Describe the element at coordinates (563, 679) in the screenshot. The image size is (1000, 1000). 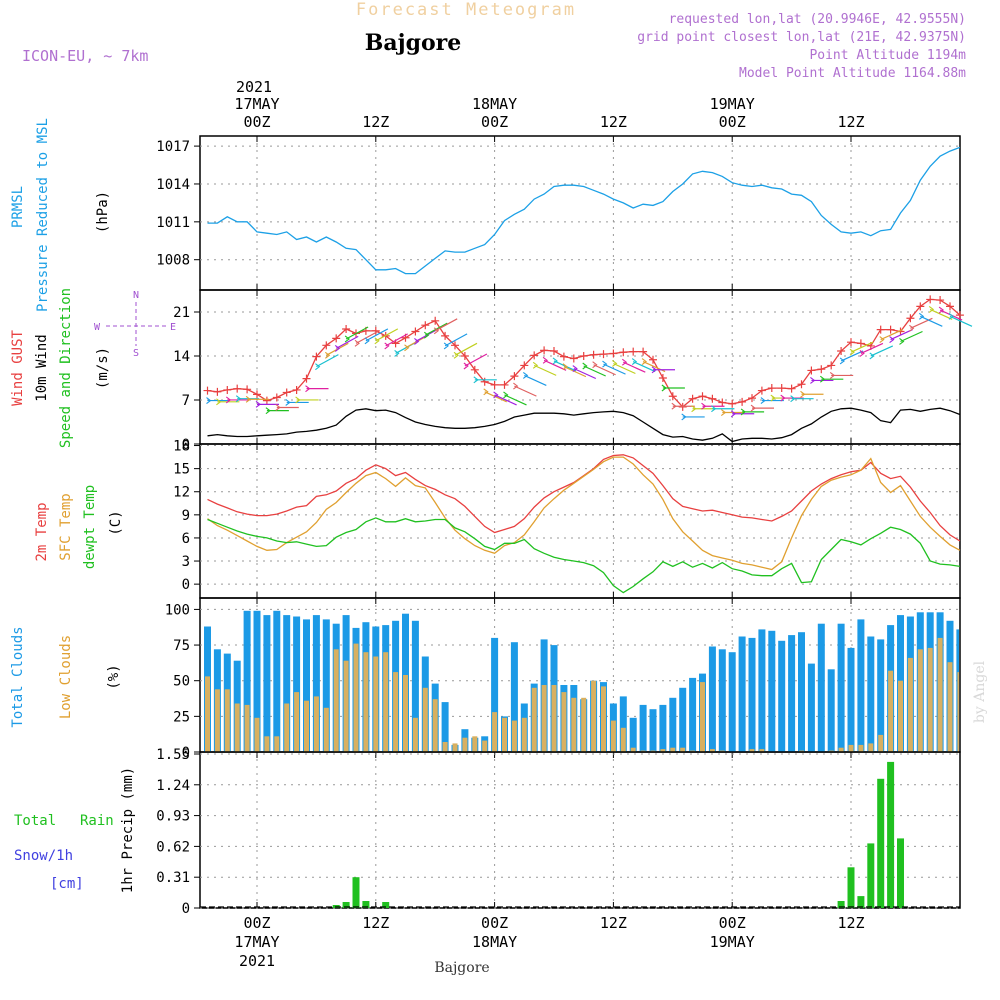
I see `clouds-panel: 0 25 50 75 100` at that location.